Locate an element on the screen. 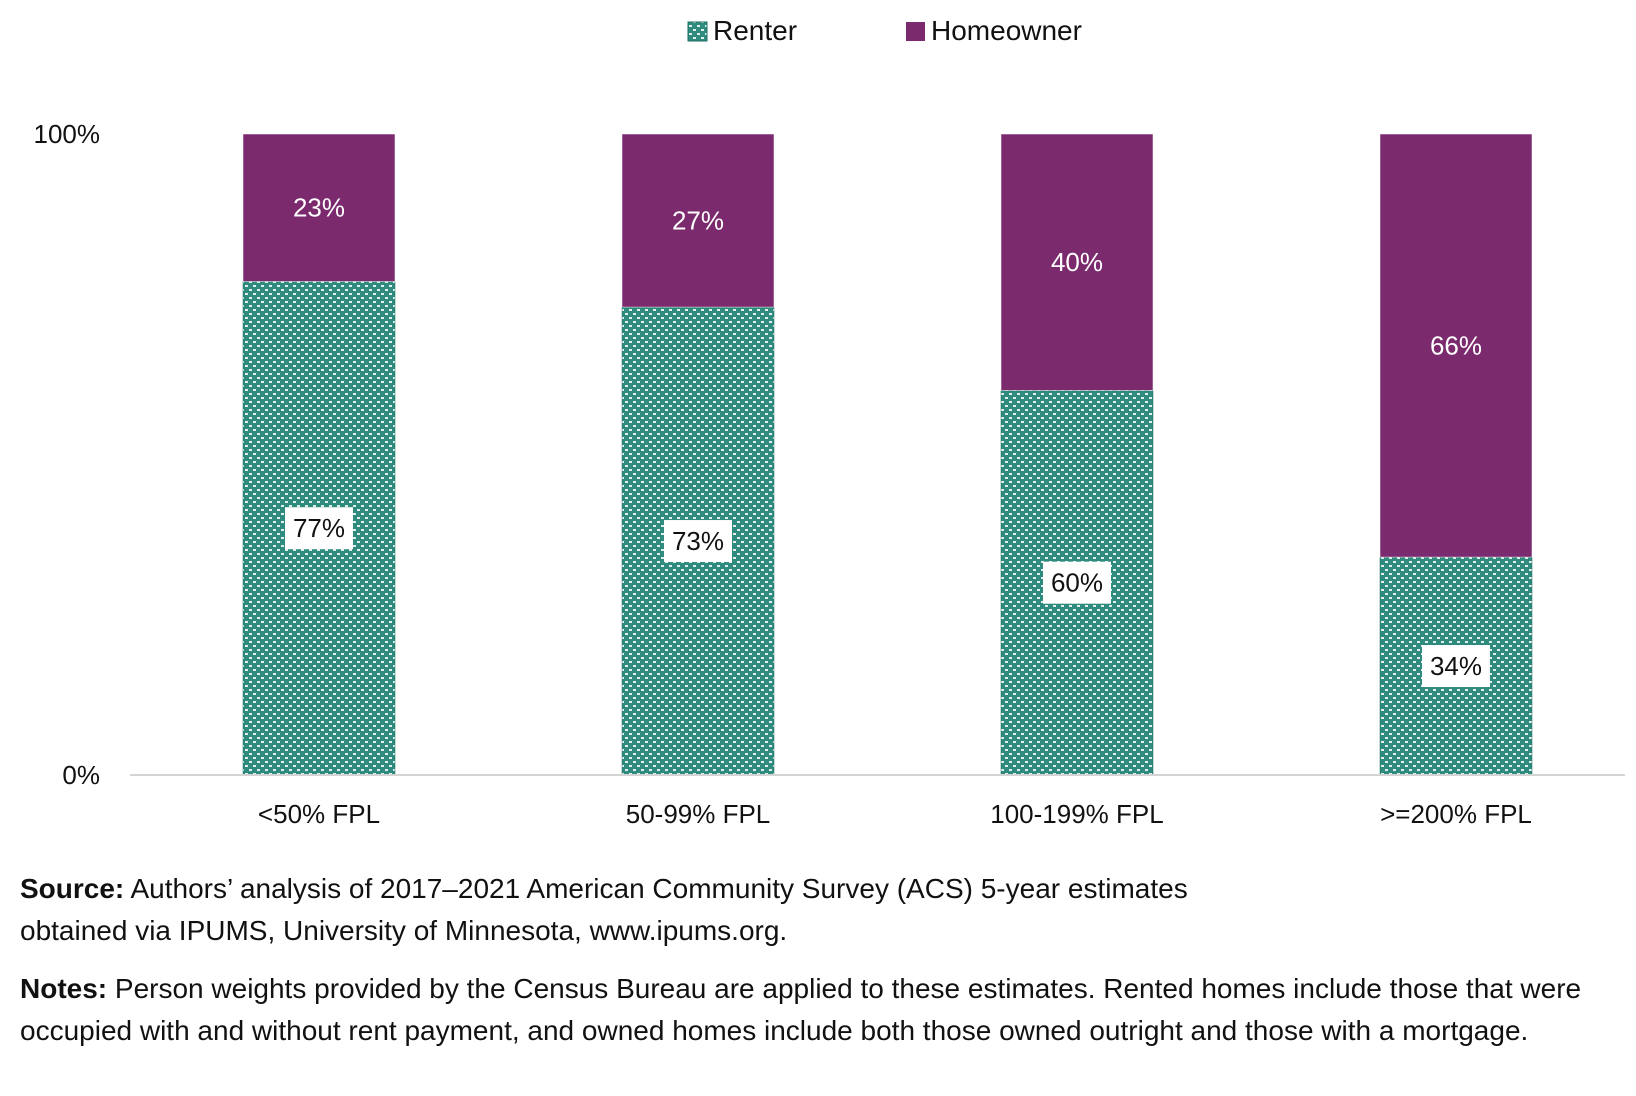  legend-label: Renter is located at coordinates (755, 30).